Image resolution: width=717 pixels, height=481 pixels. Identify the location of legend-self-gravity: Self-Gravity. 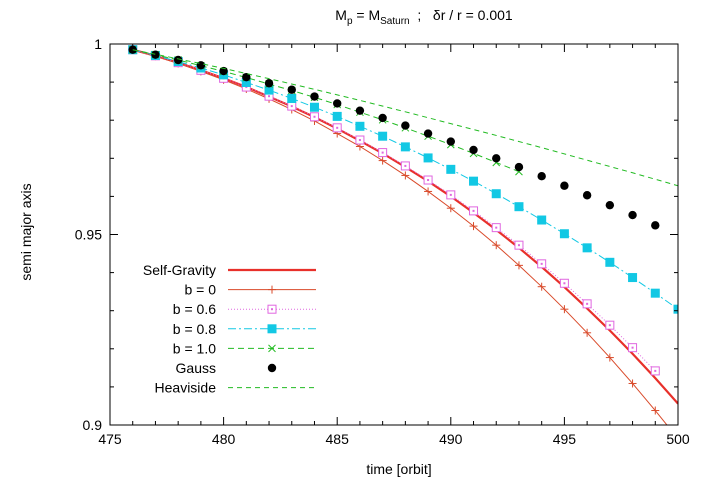
(229, 270).